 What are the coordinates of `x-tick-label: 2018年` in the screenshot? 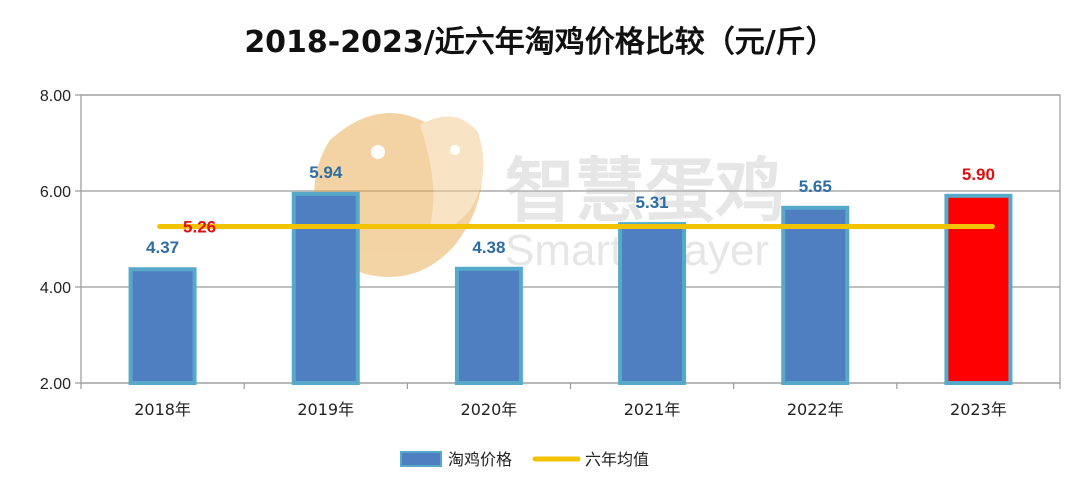 It's located at (162, 409).